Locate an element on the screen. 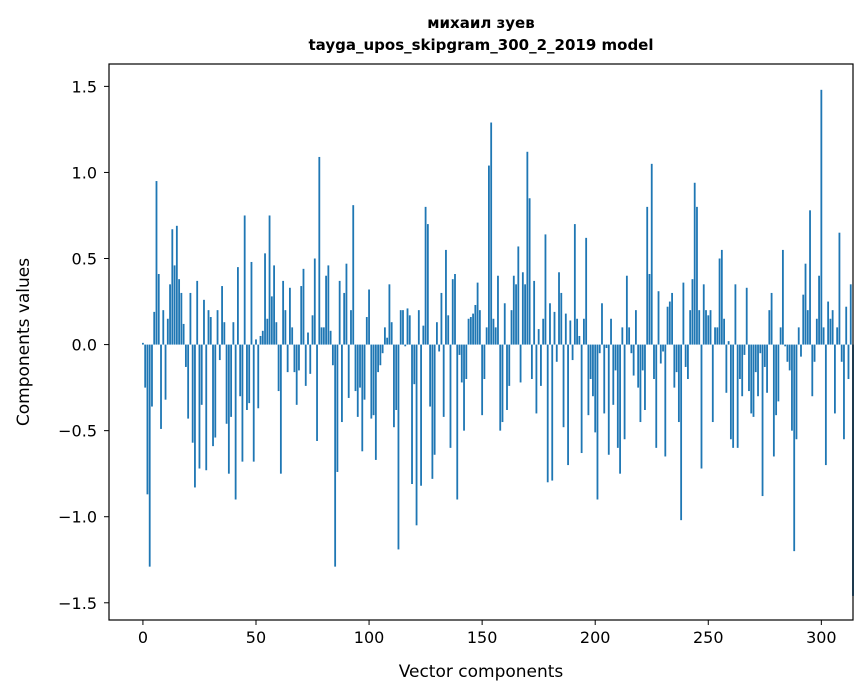 The height and width of the screenshot is (696, 867). chart-title: михаил зуев is located at coordinates (480, 23).